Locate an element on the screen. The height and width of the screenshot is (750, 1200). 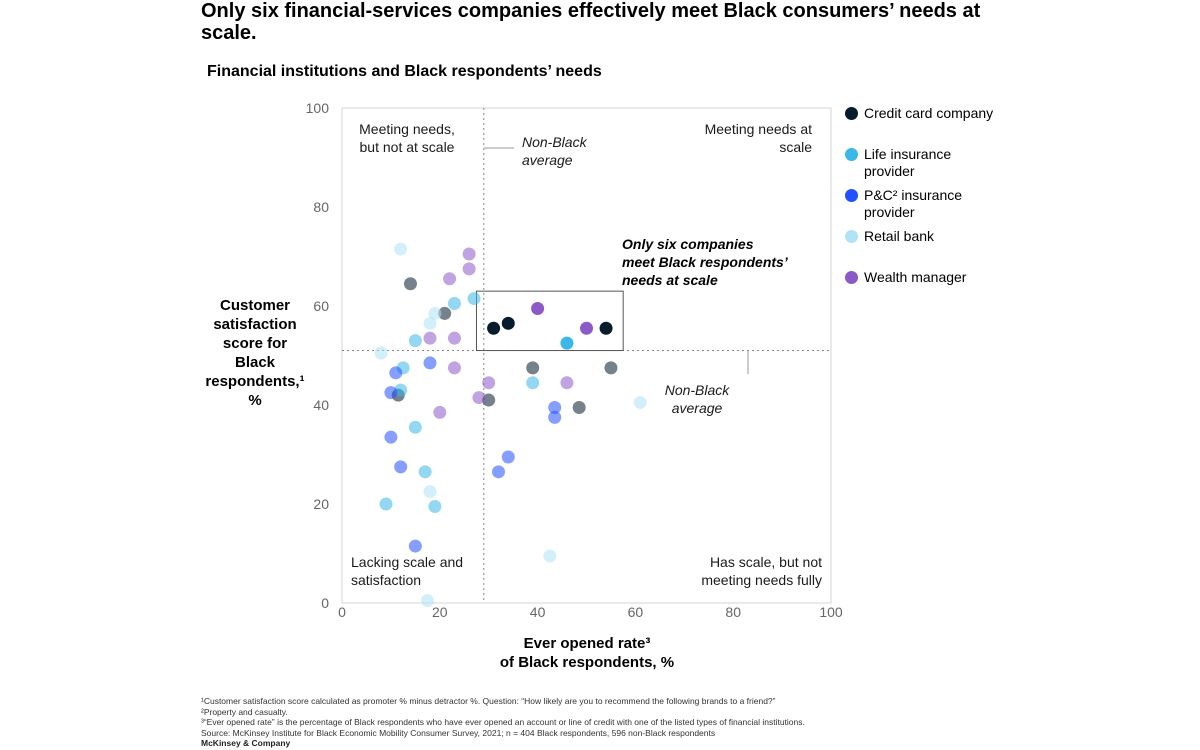
x-tick-label: 60 is located at coordinates (636, 612).